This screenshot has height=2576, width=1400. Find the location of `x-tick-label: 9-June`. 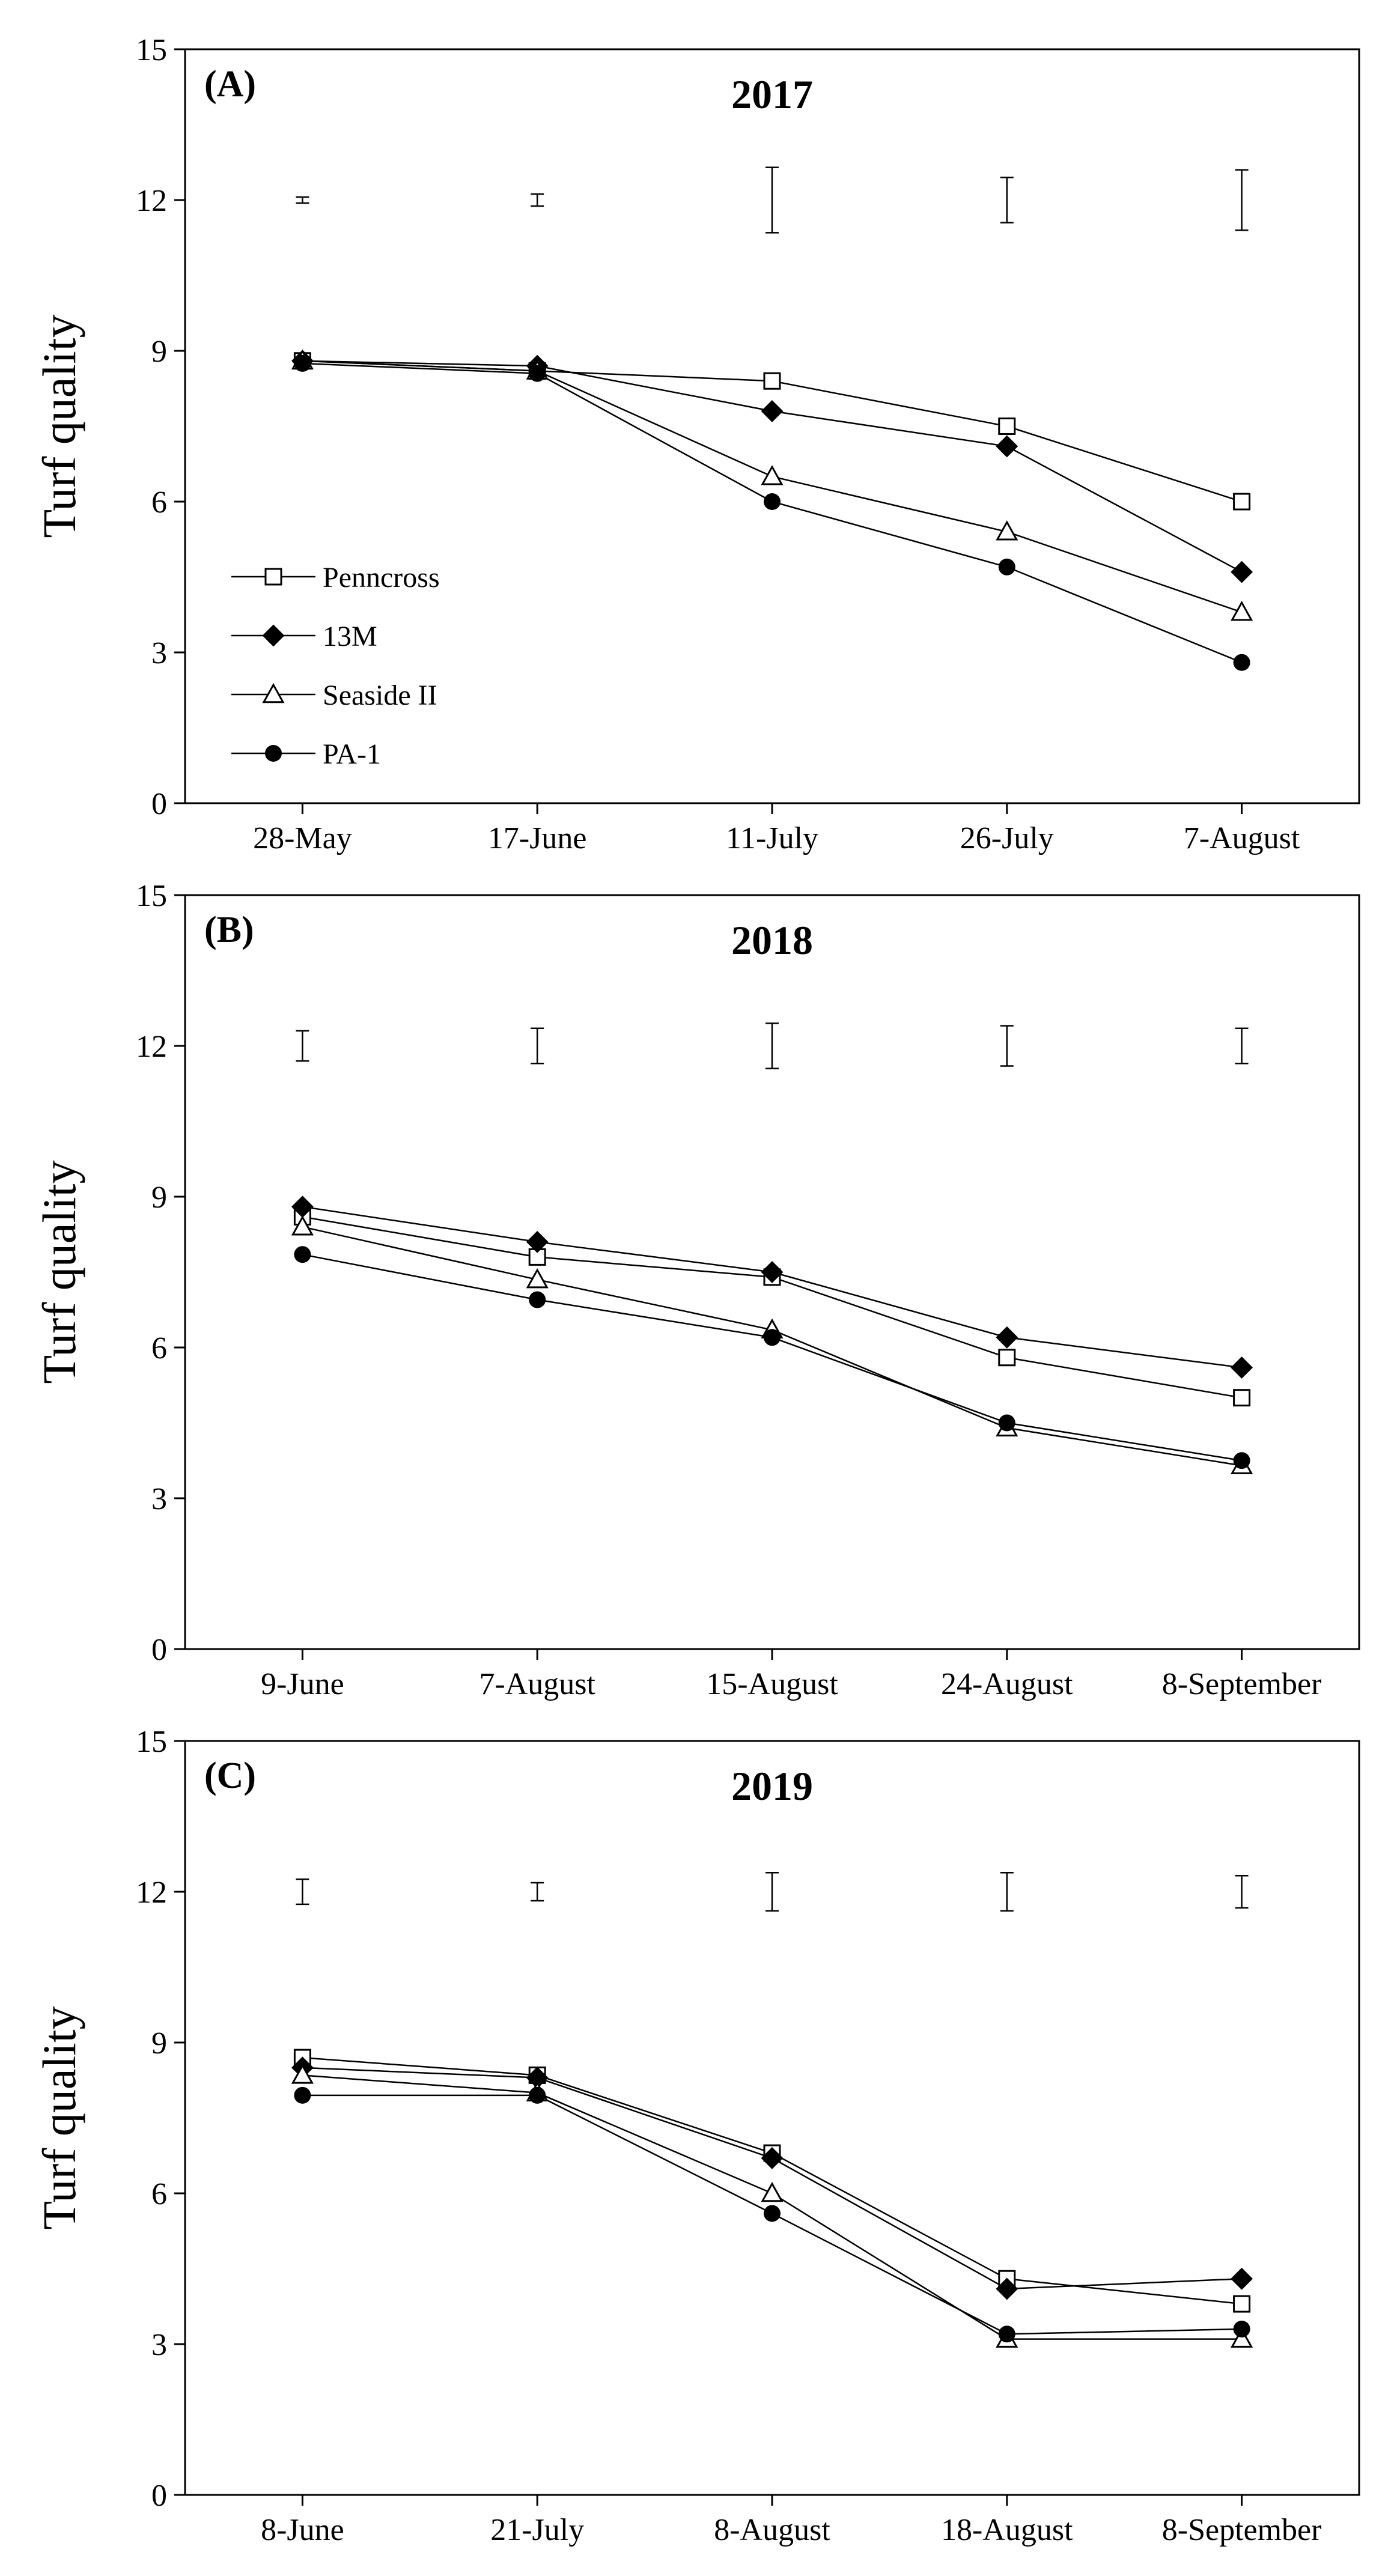

x-tick-label: 9-June is located at coordinates (303, 1684).